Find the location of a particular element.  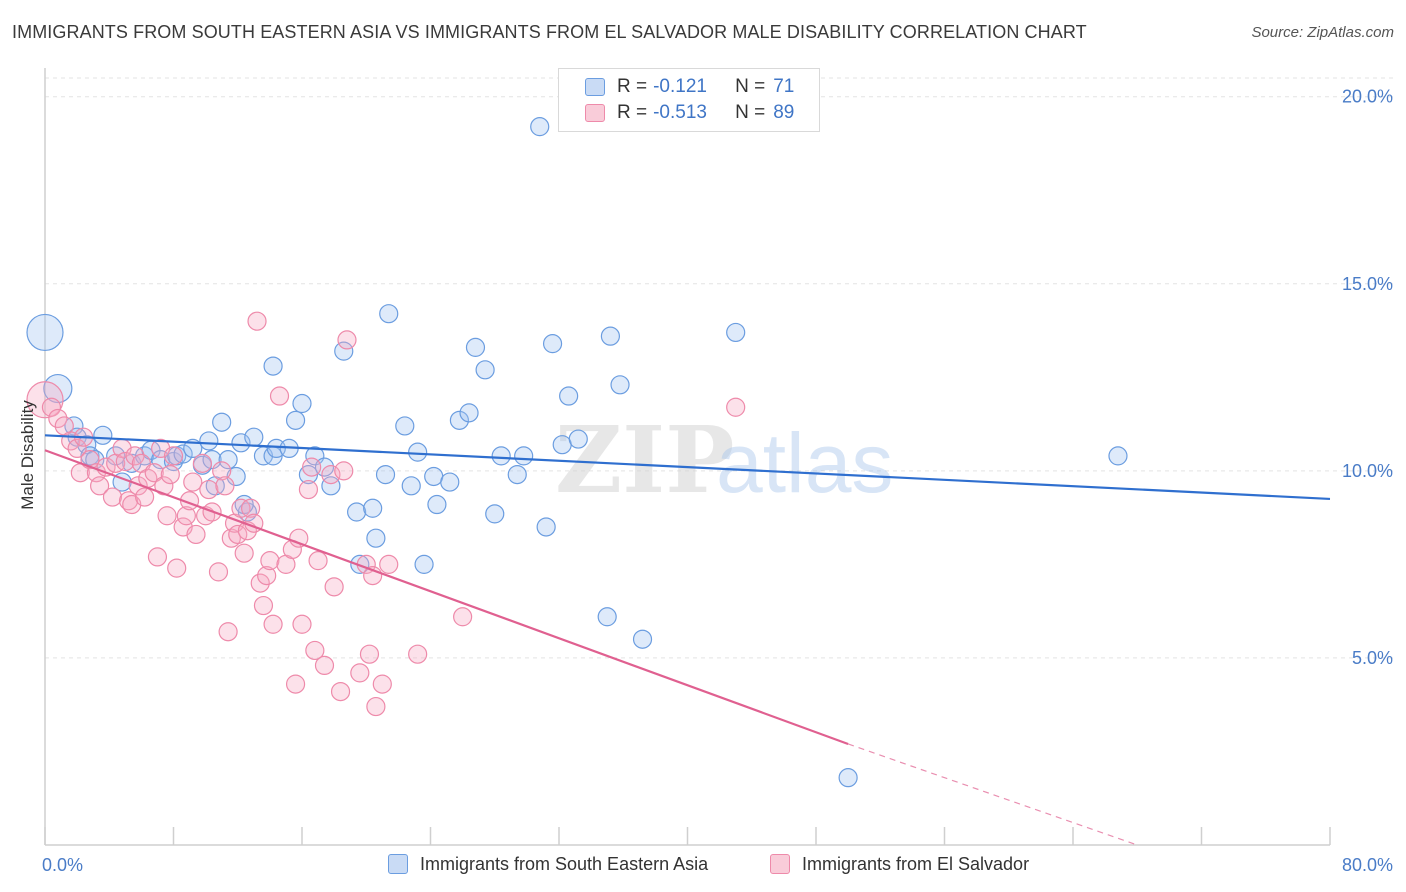

legend-swatch-pink is located at coordinates (595, 113).